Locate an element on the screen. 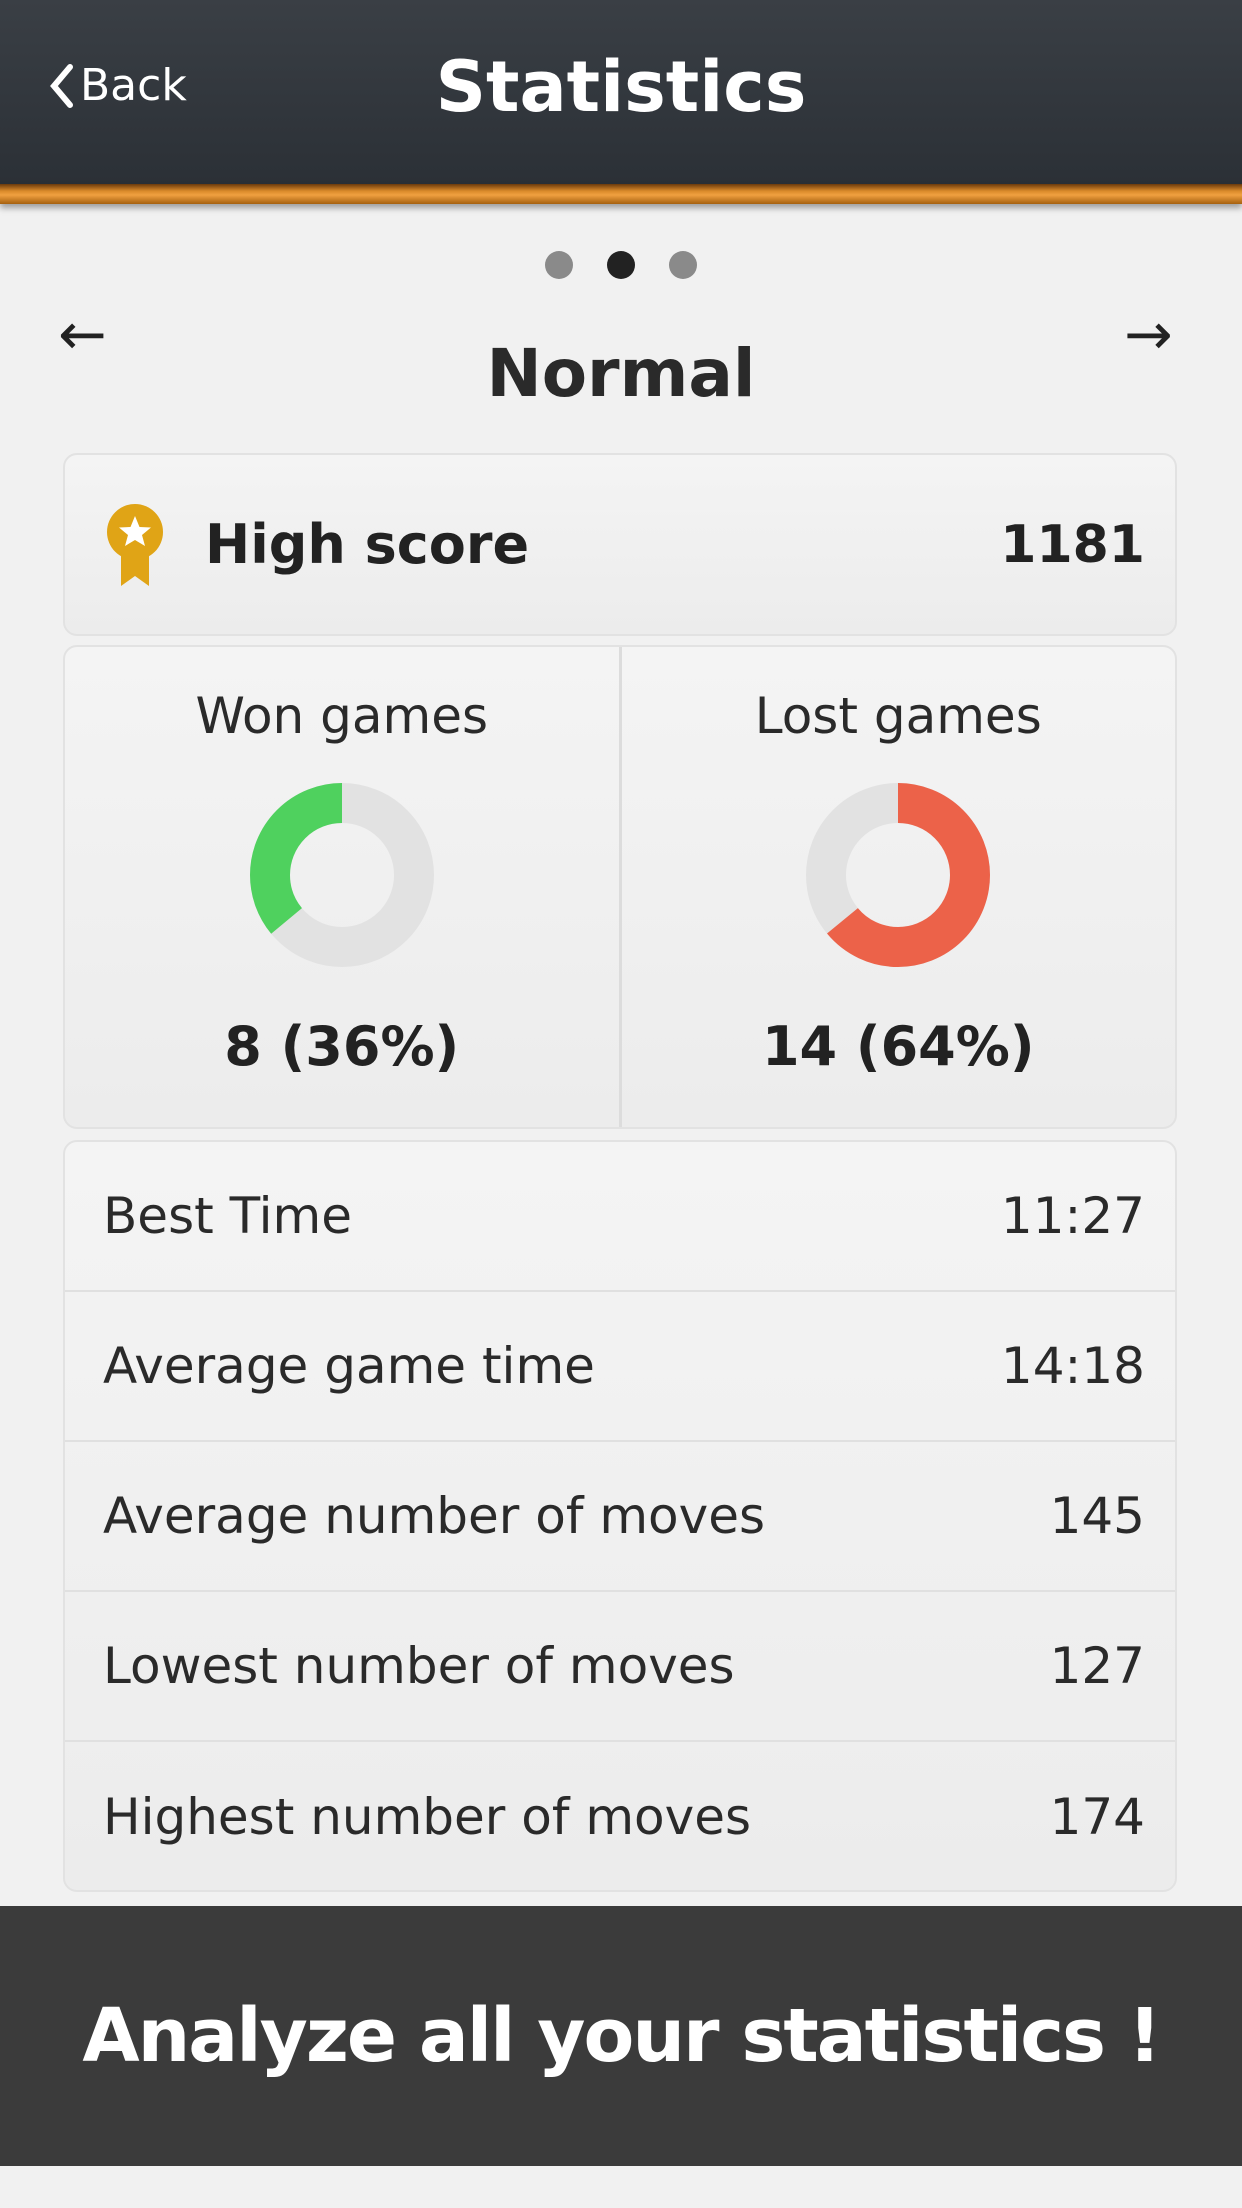  top-bar is located at coordinates (621, 93).